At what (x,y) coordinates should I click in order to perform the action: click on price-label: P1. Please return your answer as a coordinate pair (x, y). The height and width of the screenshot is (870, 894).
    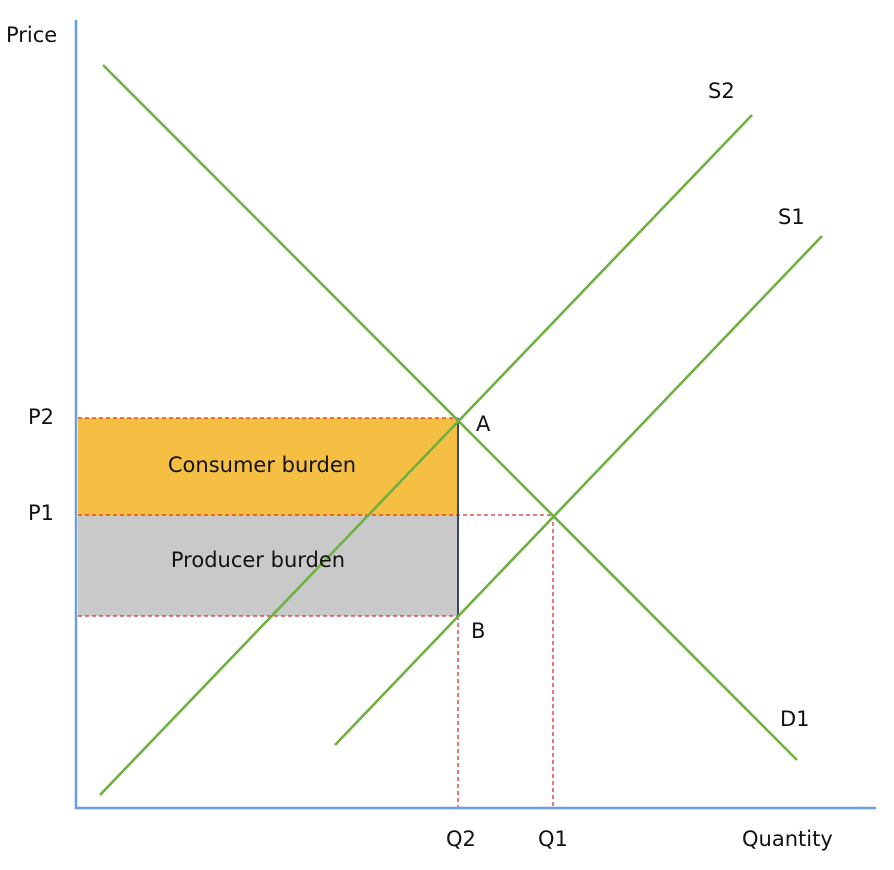
    Looking at the image, I should click on (41, 513).